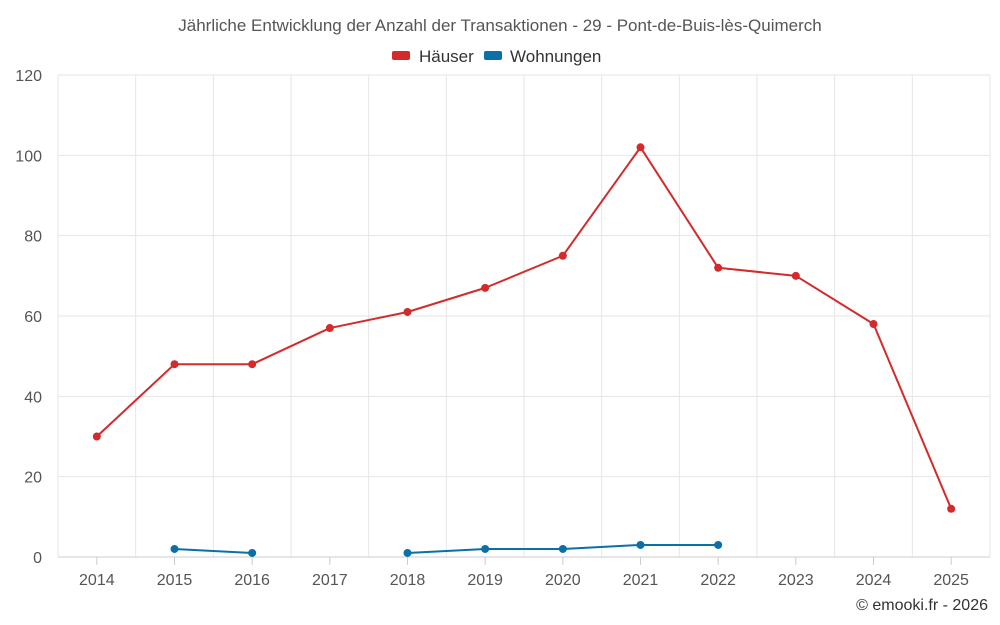 The image size is (1000, 625). Describe the element at coordinates (213, 550) in the screenshot. I see `series-line-wohnungen` at that location.